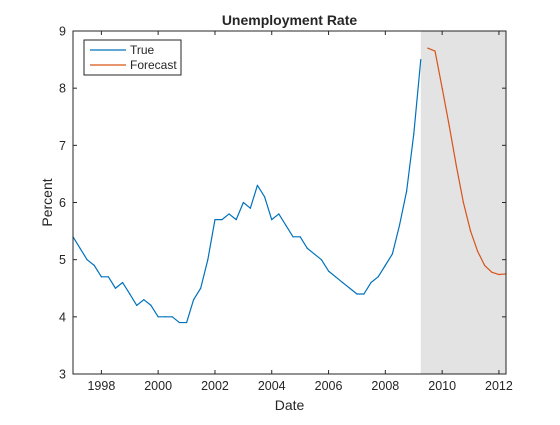 The image size is (560, 425). What do you see at coordinates (215, 386) in the screenshot?
I see `x-tick-label: 2002` at bounding box center [215, 386].